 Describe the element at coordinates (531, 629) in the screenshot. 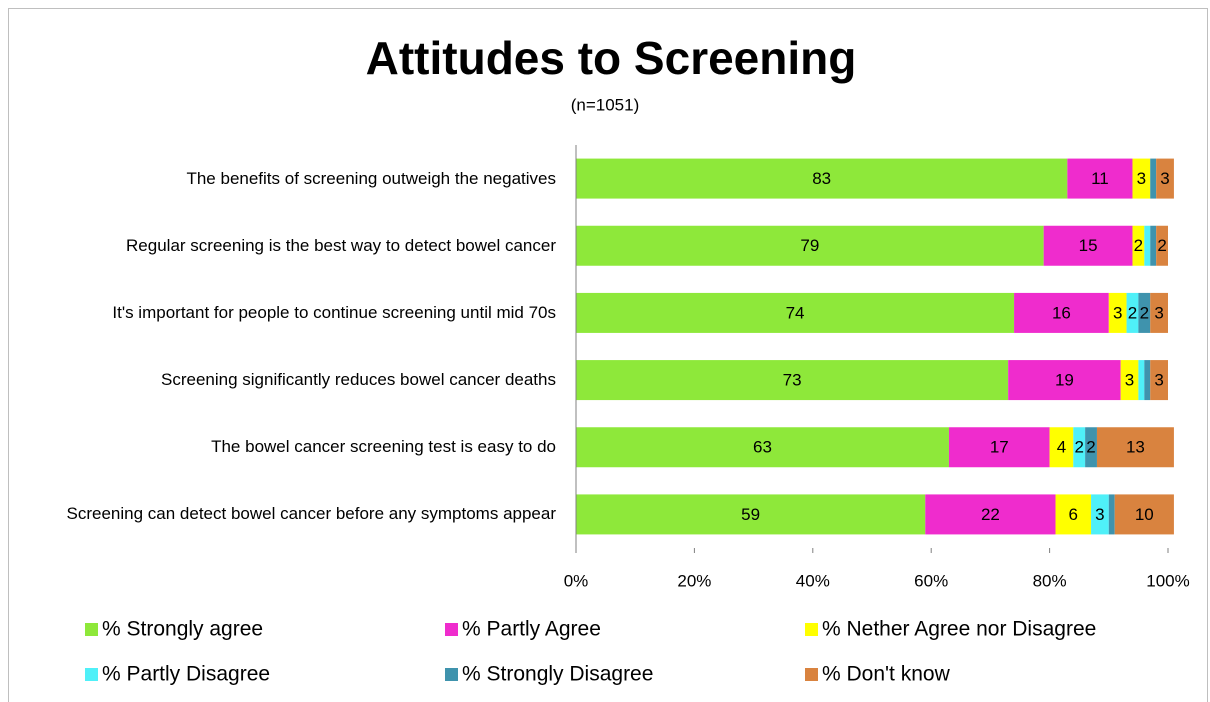

I see `legend-label: % Partly Agree` at that location.